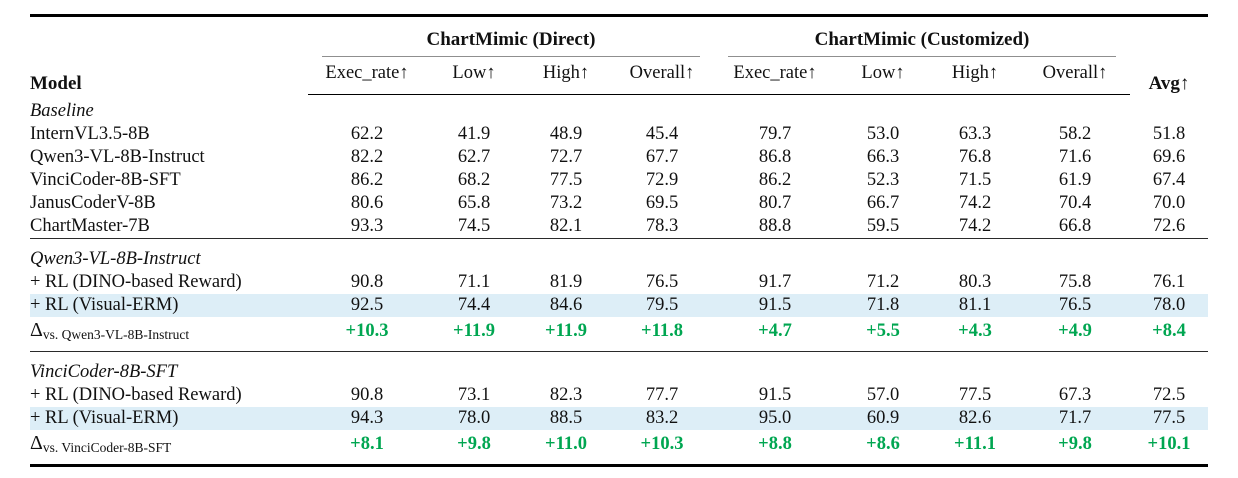 Image resolution: width=1238 pixels, height=478 pixels. What do you see at coordinates (1169, 134) in the screenshot?
I see `metric-value-cell: 51.8` at bounding box center [1169, 134].